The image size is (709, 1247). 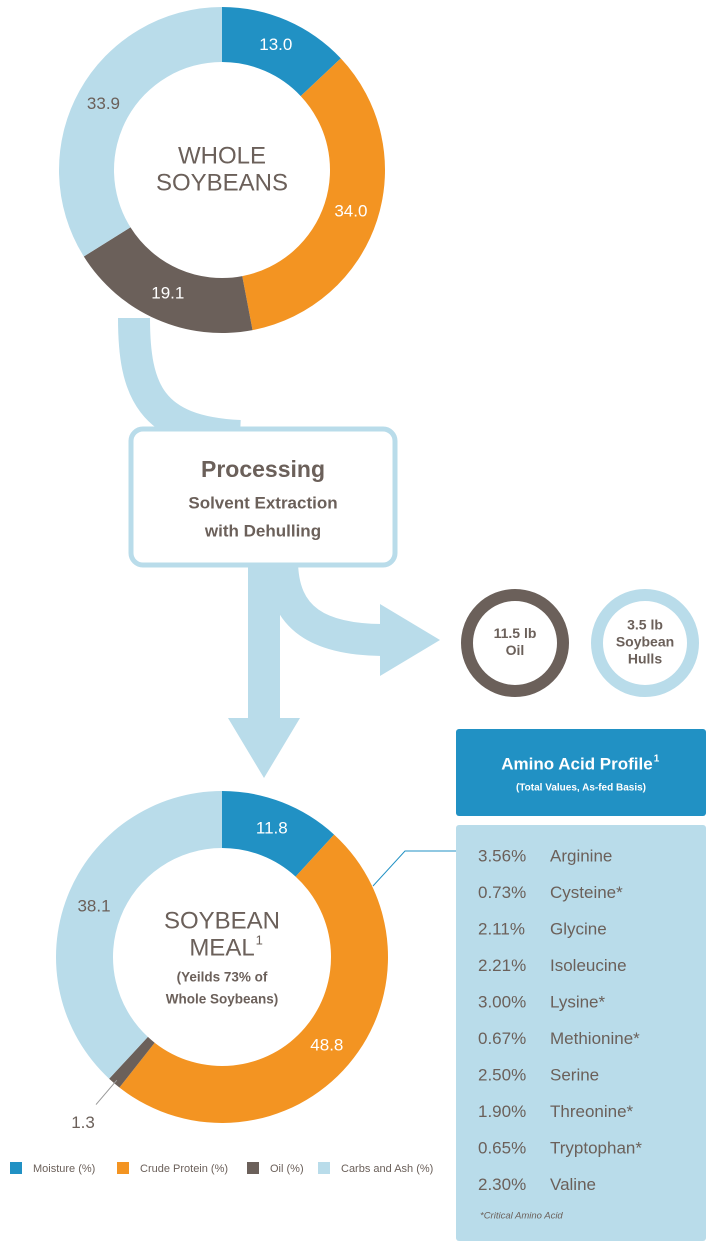 I want to click on output-label: Oil, so click(x=515, y=650).